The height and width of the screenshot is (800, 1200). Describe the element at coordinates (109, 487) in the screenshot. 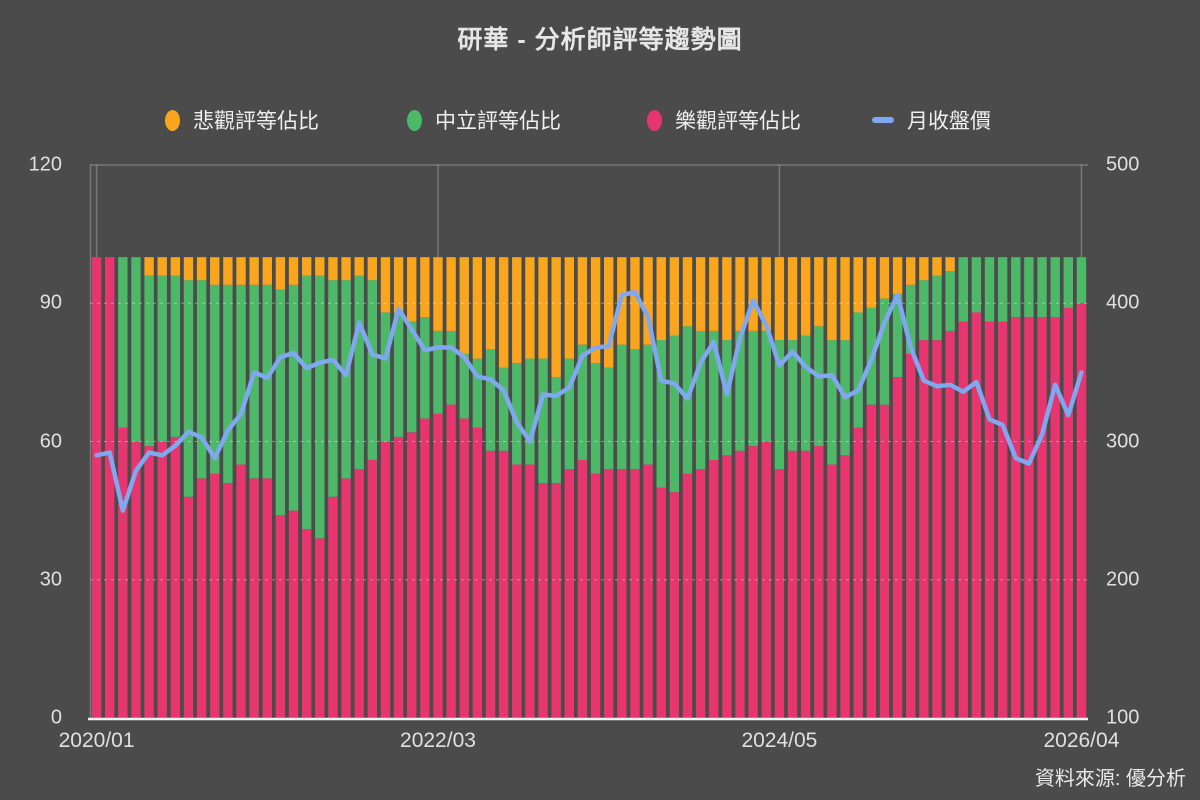

I see `bar-optimistic-2020/02` at that location.